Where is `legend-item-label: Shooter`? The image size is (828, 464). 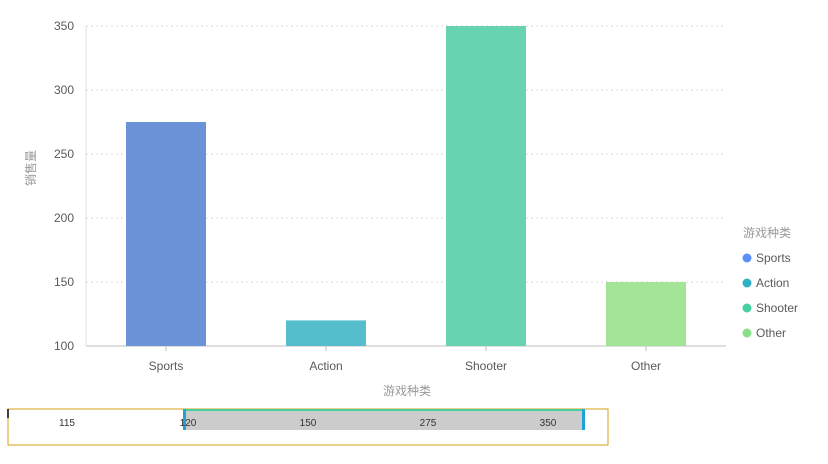 legend-item-label: Shooter is located at coordinates (777, 308).